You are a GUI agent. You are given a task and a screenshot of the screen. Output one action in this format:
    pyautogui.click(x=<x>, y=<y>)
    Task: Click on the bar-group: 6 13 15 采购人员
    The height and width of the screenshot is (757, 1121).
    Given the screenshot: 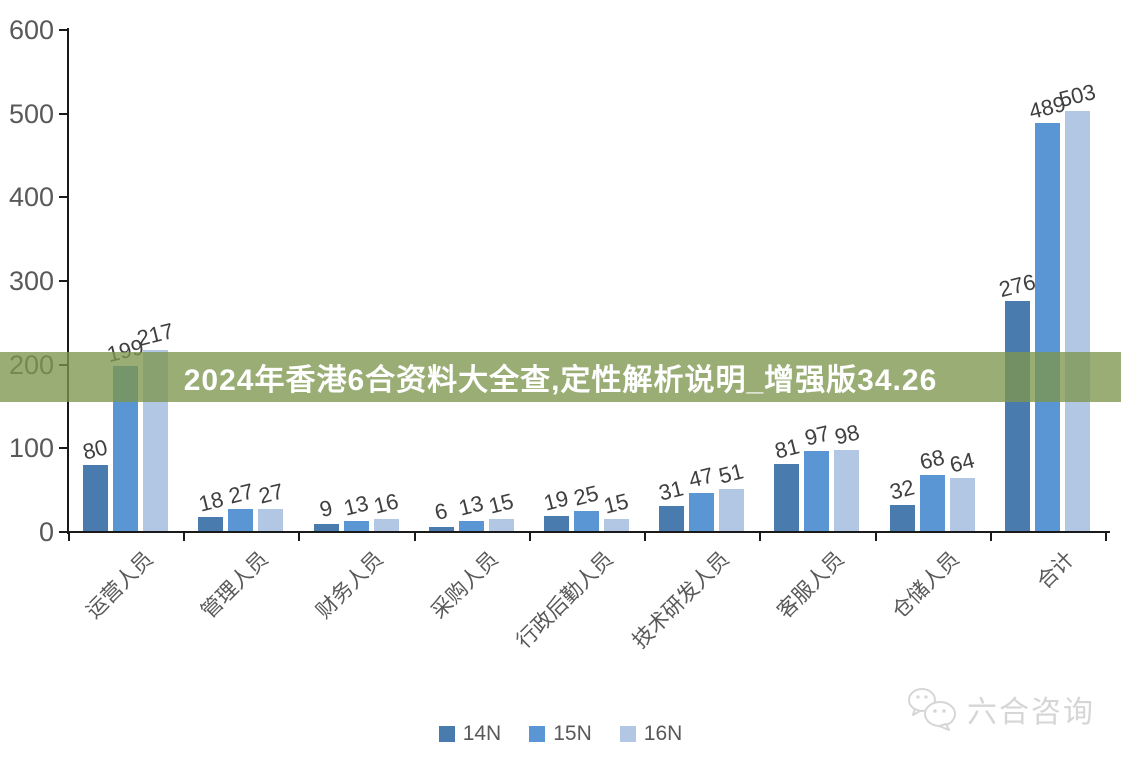 What is the action you would take?
    pyautogui.click(x=471, y=326)
    